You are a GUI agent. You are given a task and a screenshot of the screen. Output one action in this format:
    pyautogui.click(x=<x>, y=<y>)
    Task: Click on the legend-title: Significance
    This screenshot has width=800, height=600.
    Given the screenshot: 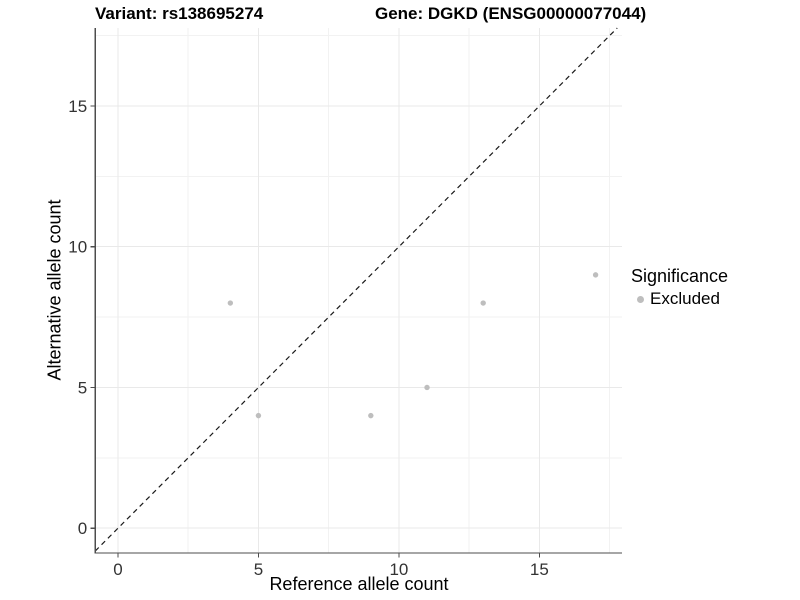 What is the action you would take?
    pyautogui.click(x=680, y=276)
    